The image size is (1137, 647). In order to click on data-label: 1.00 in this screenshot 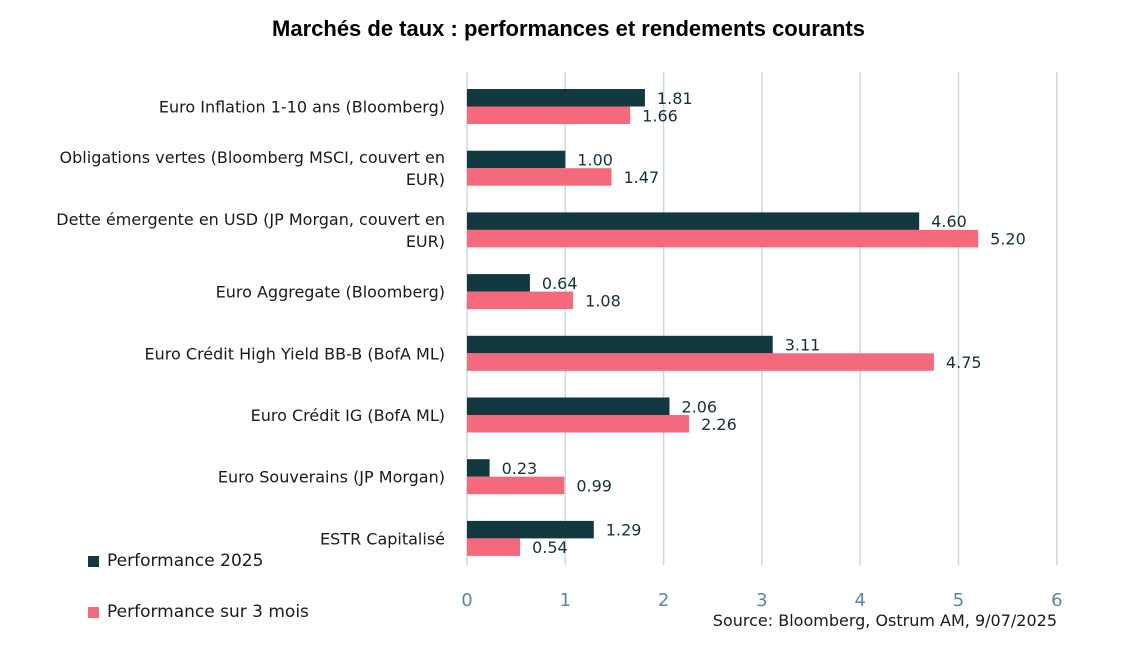, I will do `click(595, 159)`.